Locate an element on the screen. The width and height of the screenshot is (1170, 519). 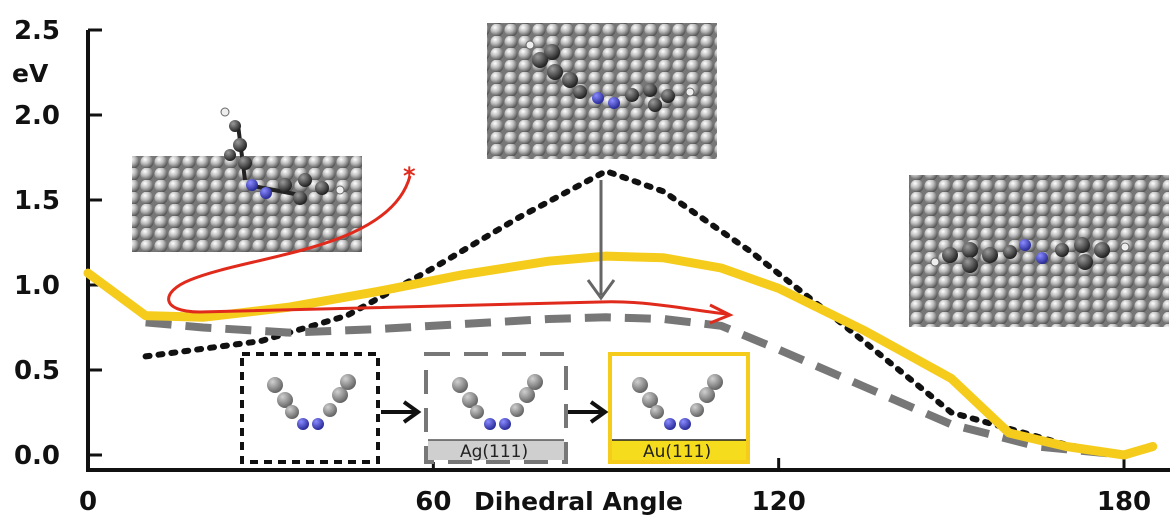
x-tick-label: 120 is located at coordinates (779, 502).